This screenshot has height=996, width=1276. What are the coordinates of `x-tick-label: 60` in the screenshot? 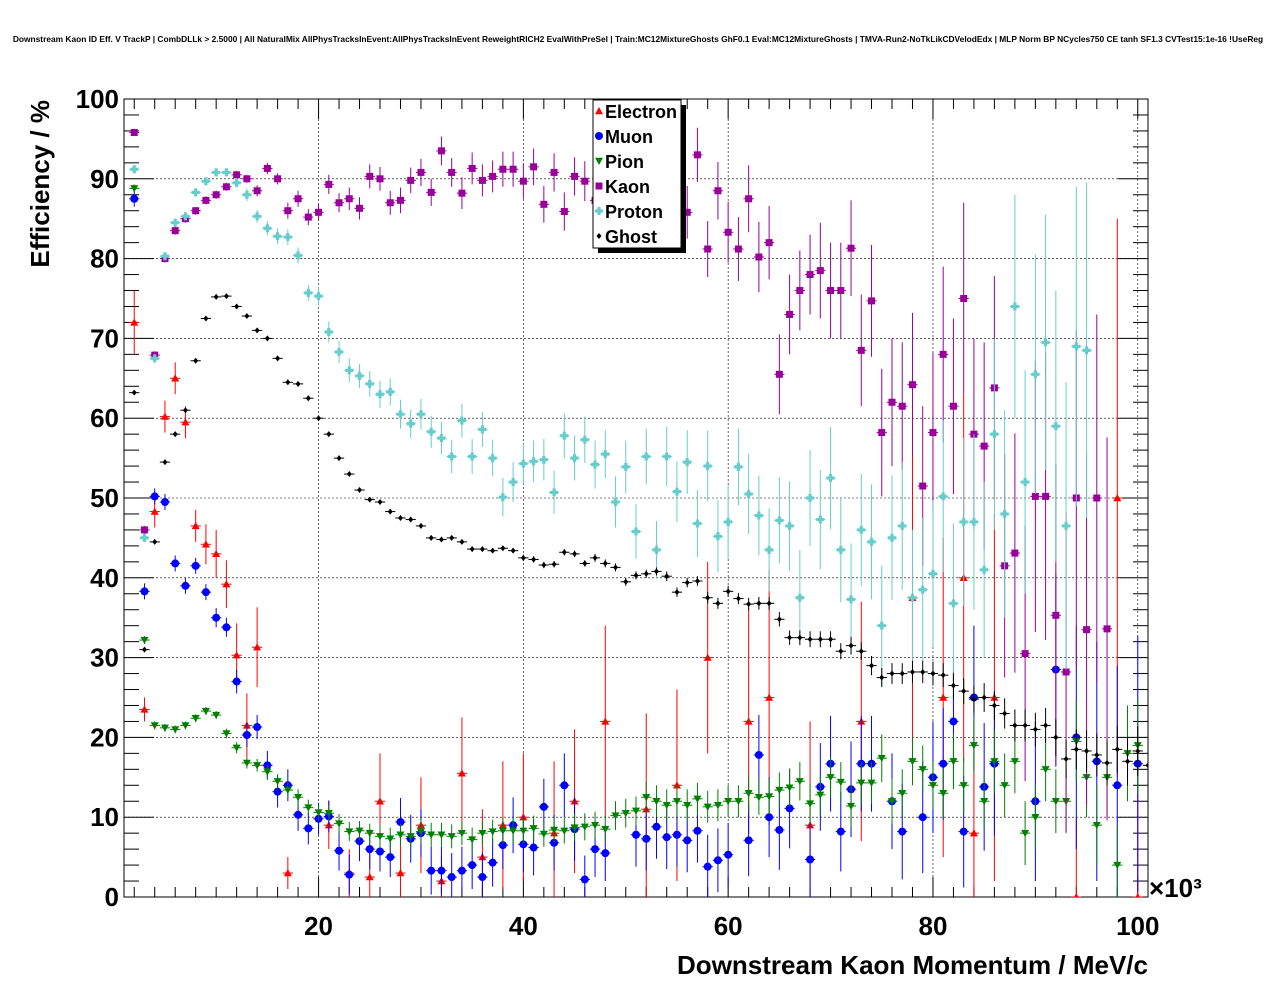 It's located at (728, 926).